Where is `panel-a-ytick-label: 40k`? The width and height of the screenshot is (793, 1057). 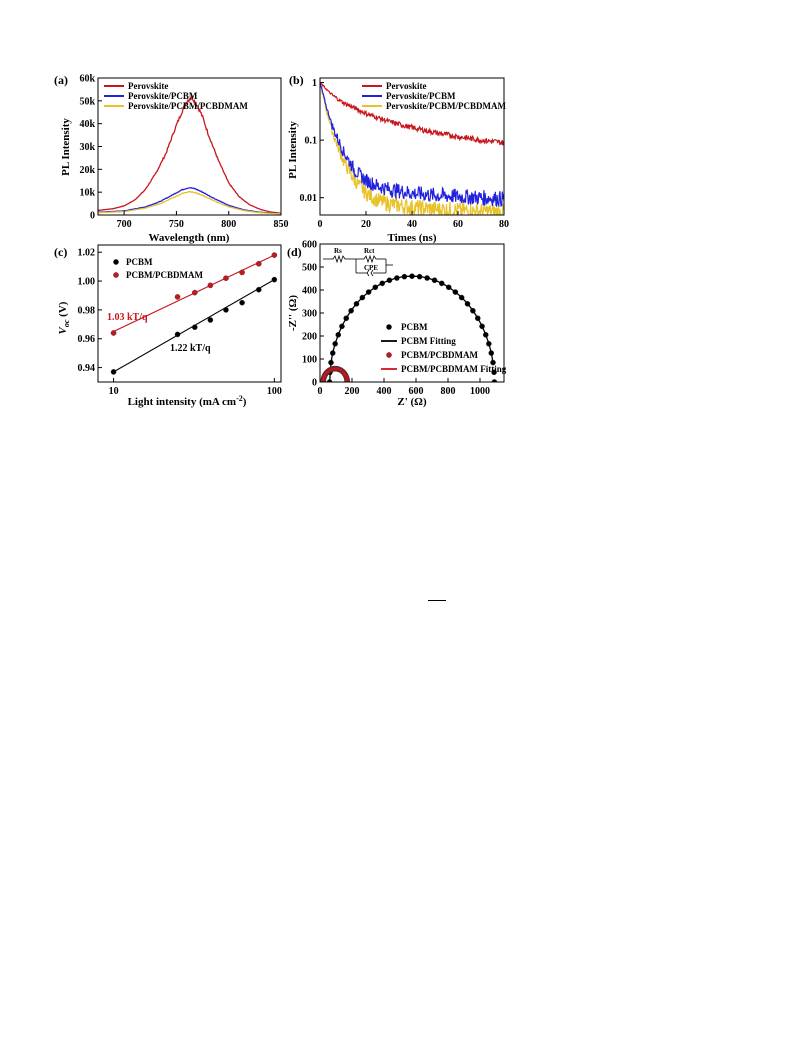 panel-a-ytick-label: 40k is located at coordinates (87, 124).